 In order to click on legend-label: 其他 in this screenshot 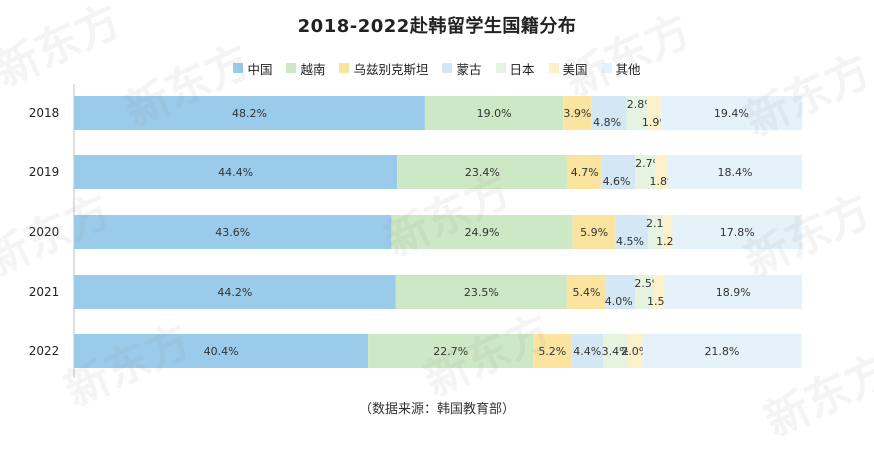, I will do `click(628, 69)`.